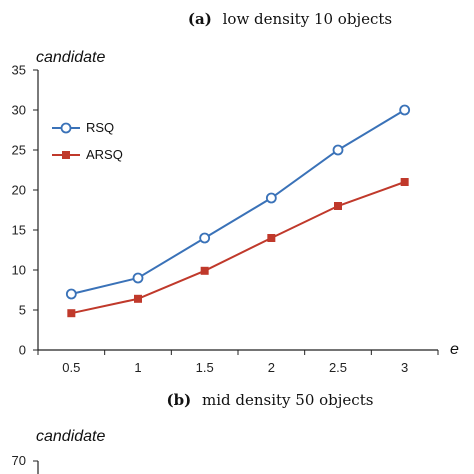 This screenshot has width=474, height=474. I want to click on caption-b: (b) mid density 50 objects, so click(270, 400).